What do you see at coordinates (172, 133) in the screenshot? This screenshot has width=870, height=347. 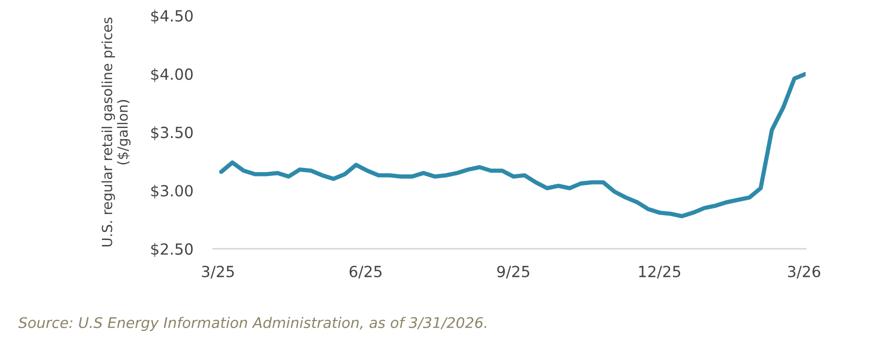 I see `y-tick-label: $3.50` at bounding box center [172, 133].